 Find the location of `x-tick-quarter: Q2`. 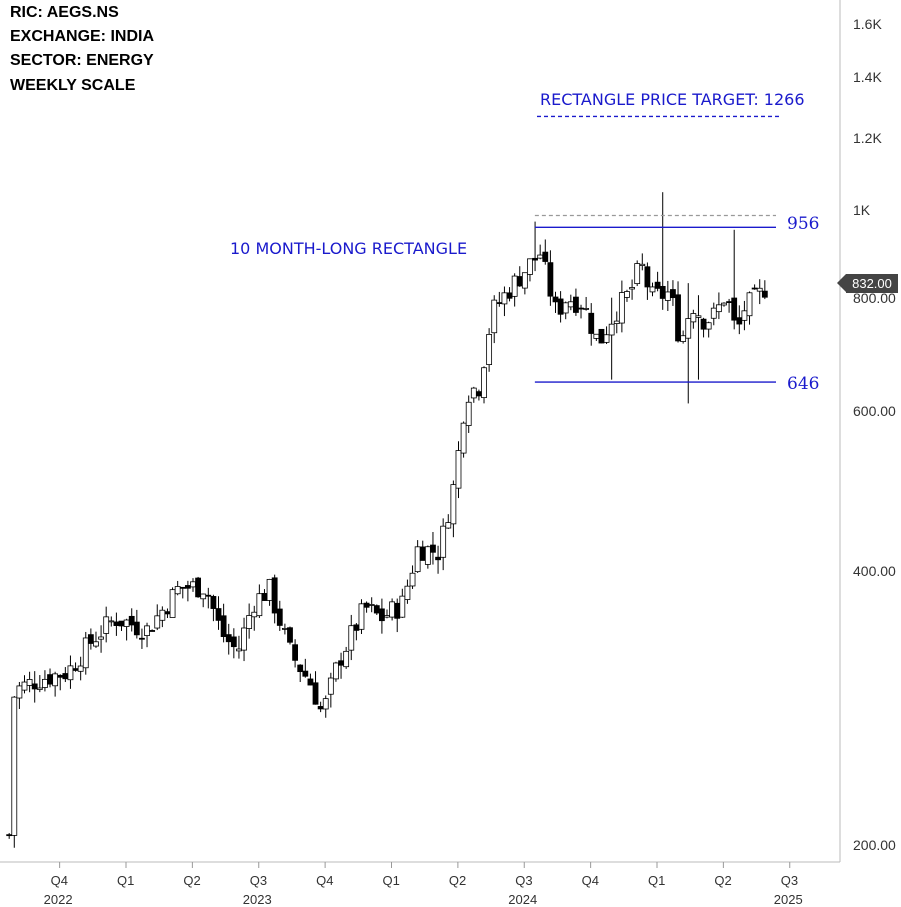

x-tick-quarter: Q2 is located at coordinates (457, 880).